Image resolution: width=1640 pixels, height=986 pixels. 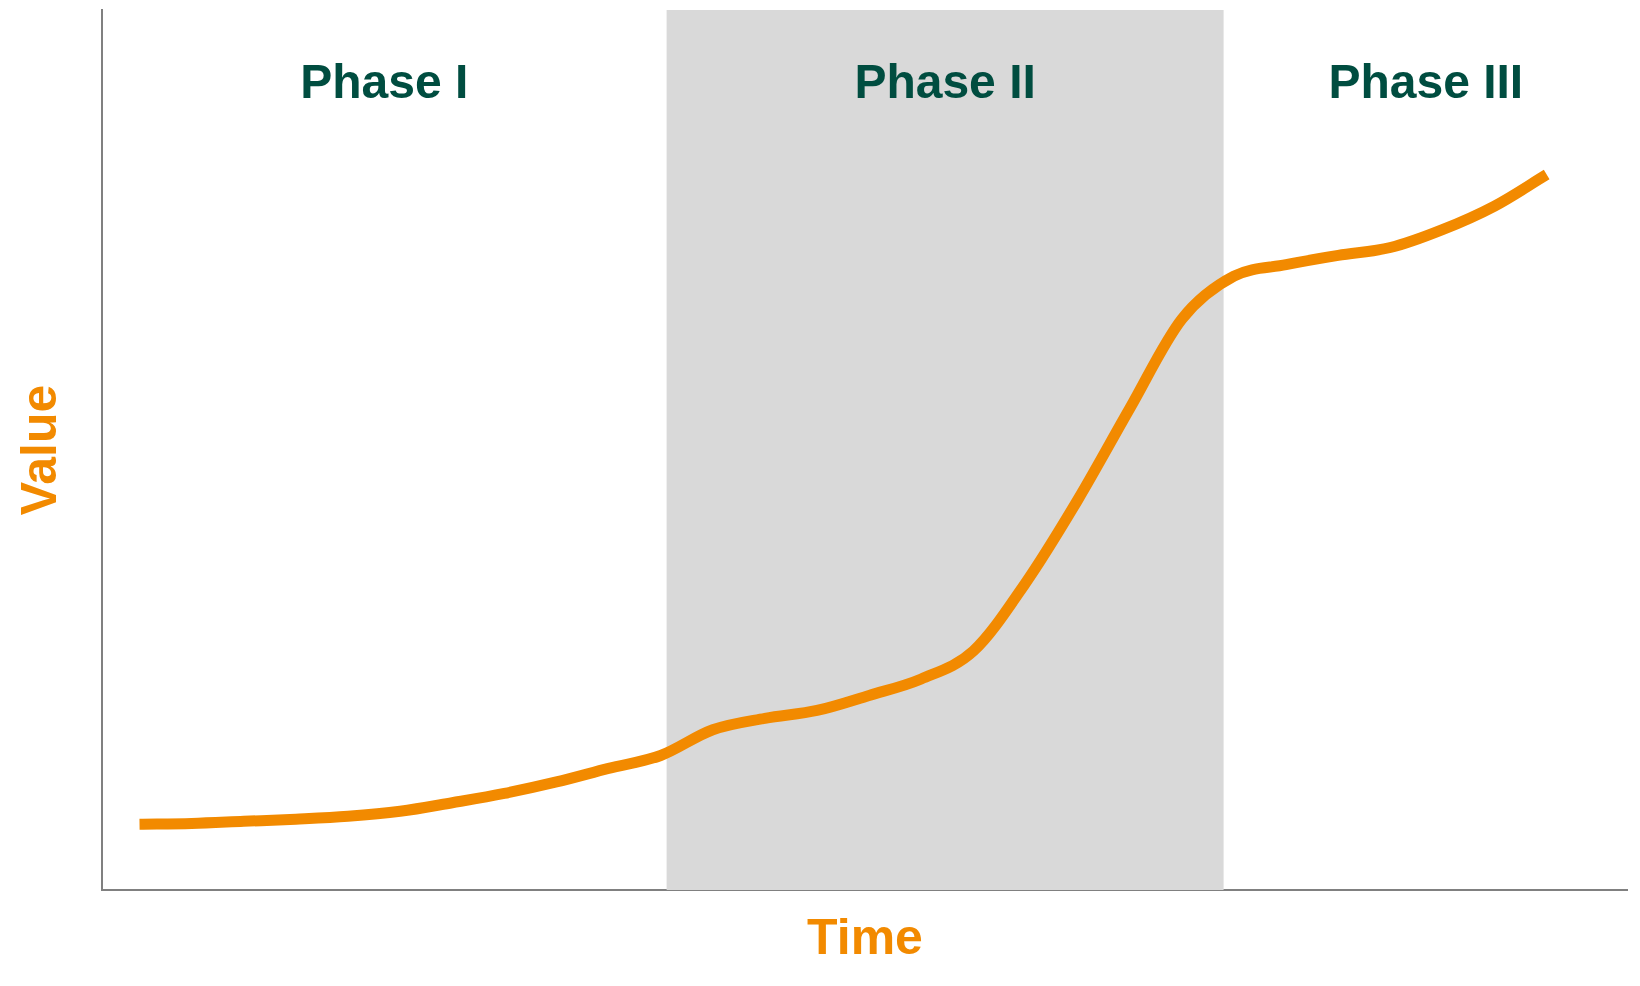 What do you see at coordinates (865, 936) in the screenshot?
I see `x-axis-title: Time` at bounding box center [865, 936].